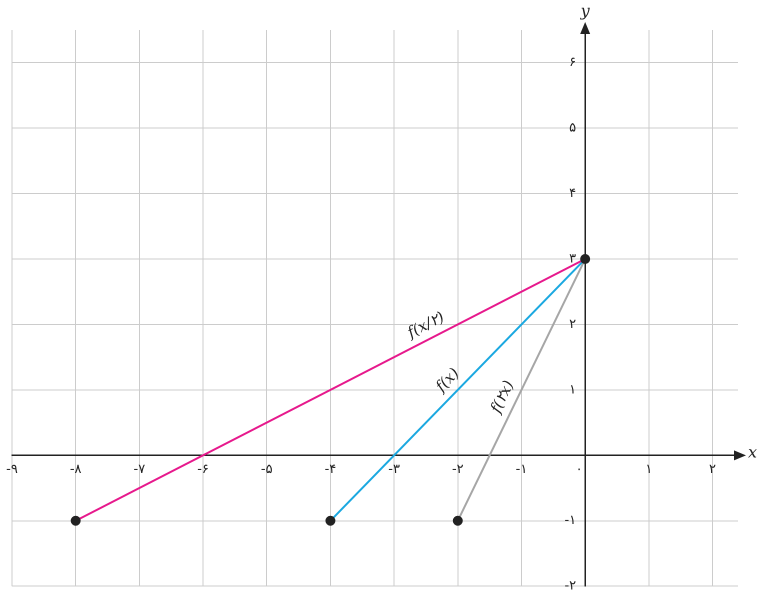  Describe the element at coordinates (648, 470) in the screenshot. I see `x-tick-label: ۱` at that location.